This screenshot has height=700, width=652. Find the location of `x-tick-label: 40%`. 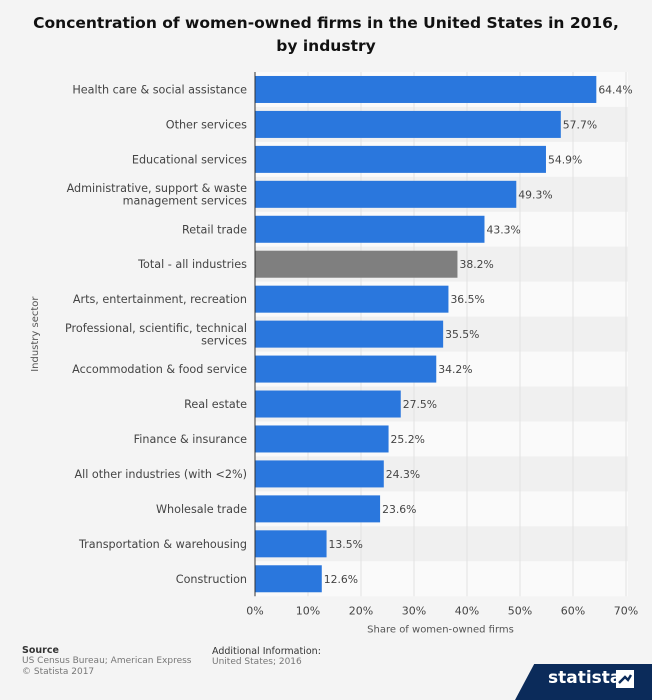

x-tick-label: 40% is located at coordinates (467, 610).